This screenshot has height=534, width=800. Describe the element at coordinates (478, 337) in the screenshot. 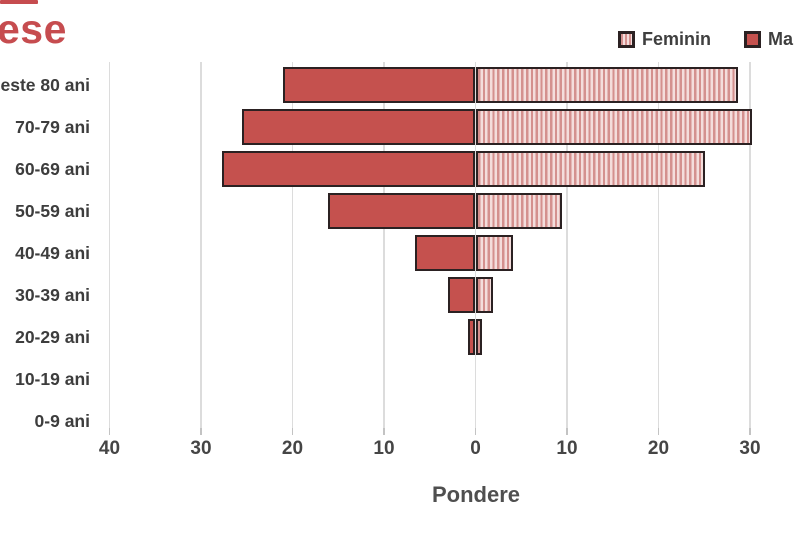

I see `bar-feminin-20-29-ani` at that location.